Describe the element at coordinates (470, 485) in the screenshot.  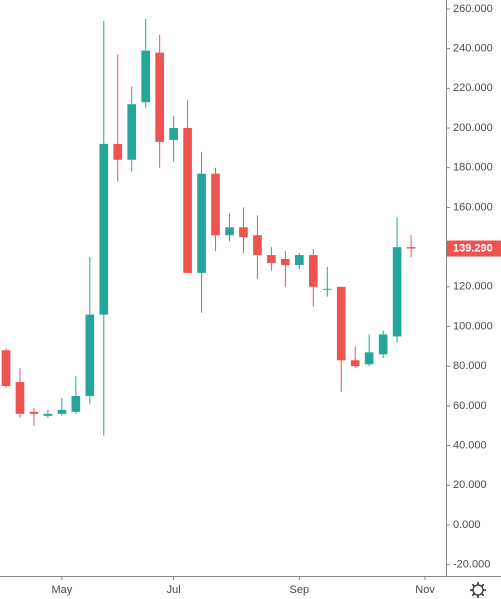
I see `y-tick-label: 20.000` at that location.